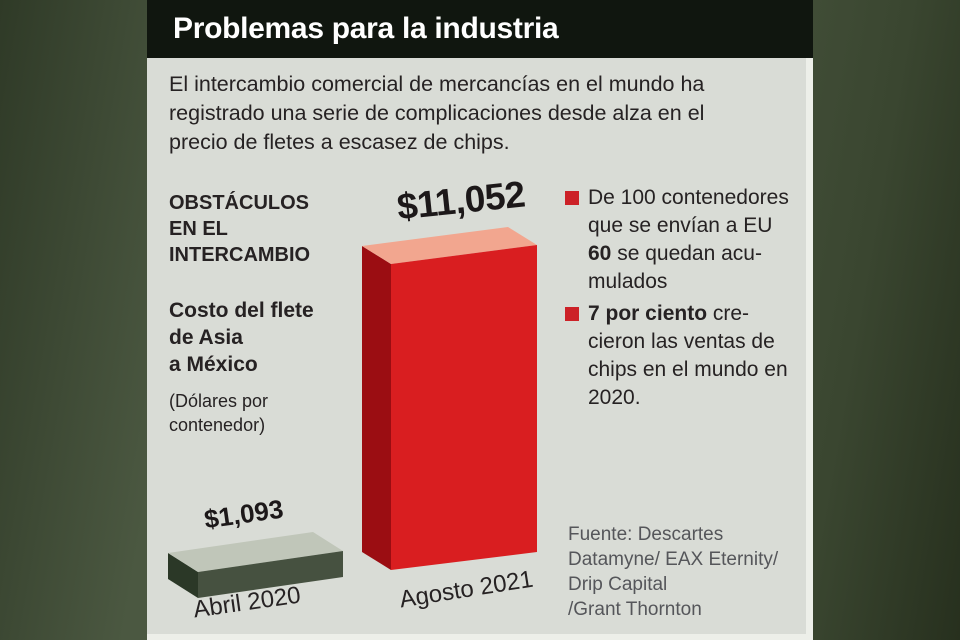 Image resolution: width=960 pixels, height=640 pixels. Describe the element at coordinates (240, 229) in the screenshot. I see `kicker-label: OBSTÁCULOS EN EL INTERCAMBIO` at that location.